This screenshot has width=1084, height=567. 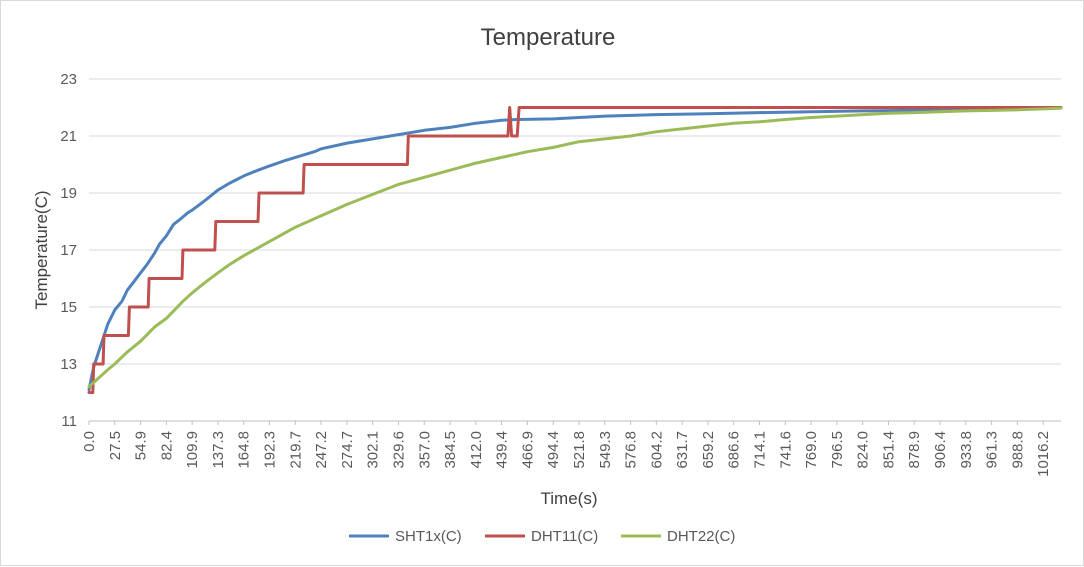 I want to click on x-tick-label: 439.4, so click(x=502, y=450).